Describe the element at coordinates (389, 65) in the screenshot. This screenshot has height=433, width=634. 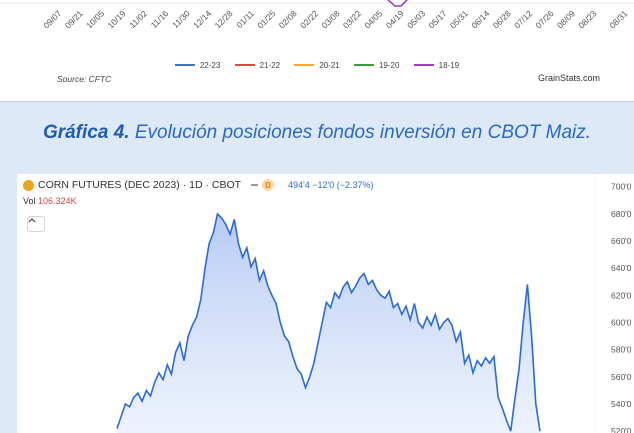
I see `legend-label: 19-20` at that location.